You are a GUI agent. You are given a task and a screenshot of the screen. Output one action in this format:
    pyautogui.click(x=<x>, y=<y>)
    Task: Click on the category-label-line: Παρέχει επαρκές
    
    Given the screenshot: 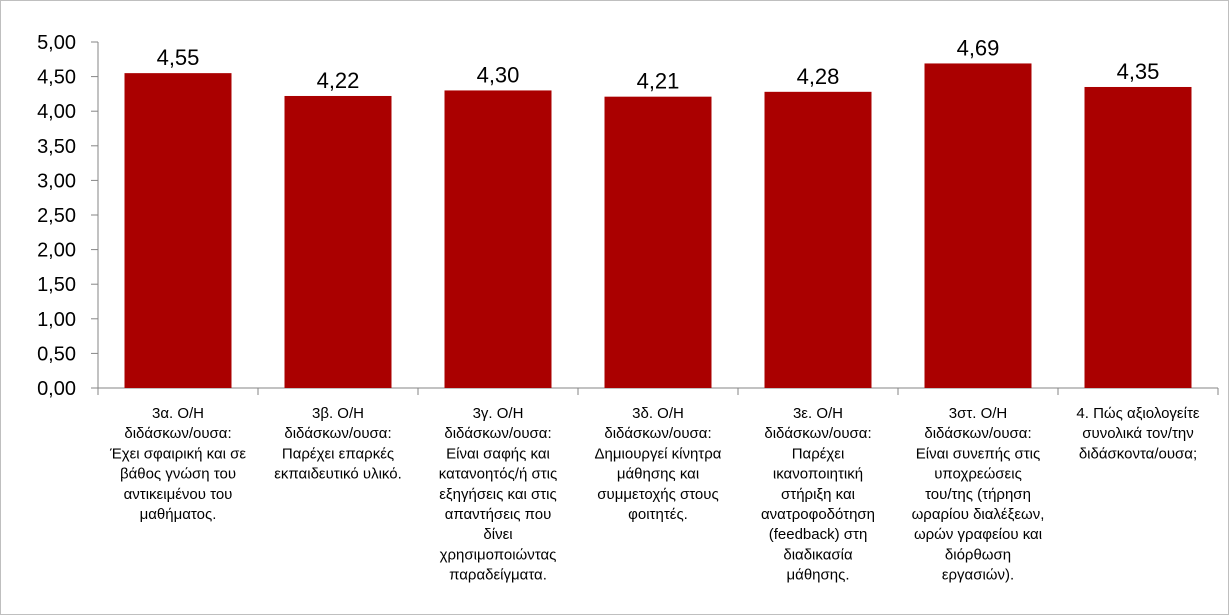 What is the action you would take?
    pyautogui.click(x=338, y=453)
    